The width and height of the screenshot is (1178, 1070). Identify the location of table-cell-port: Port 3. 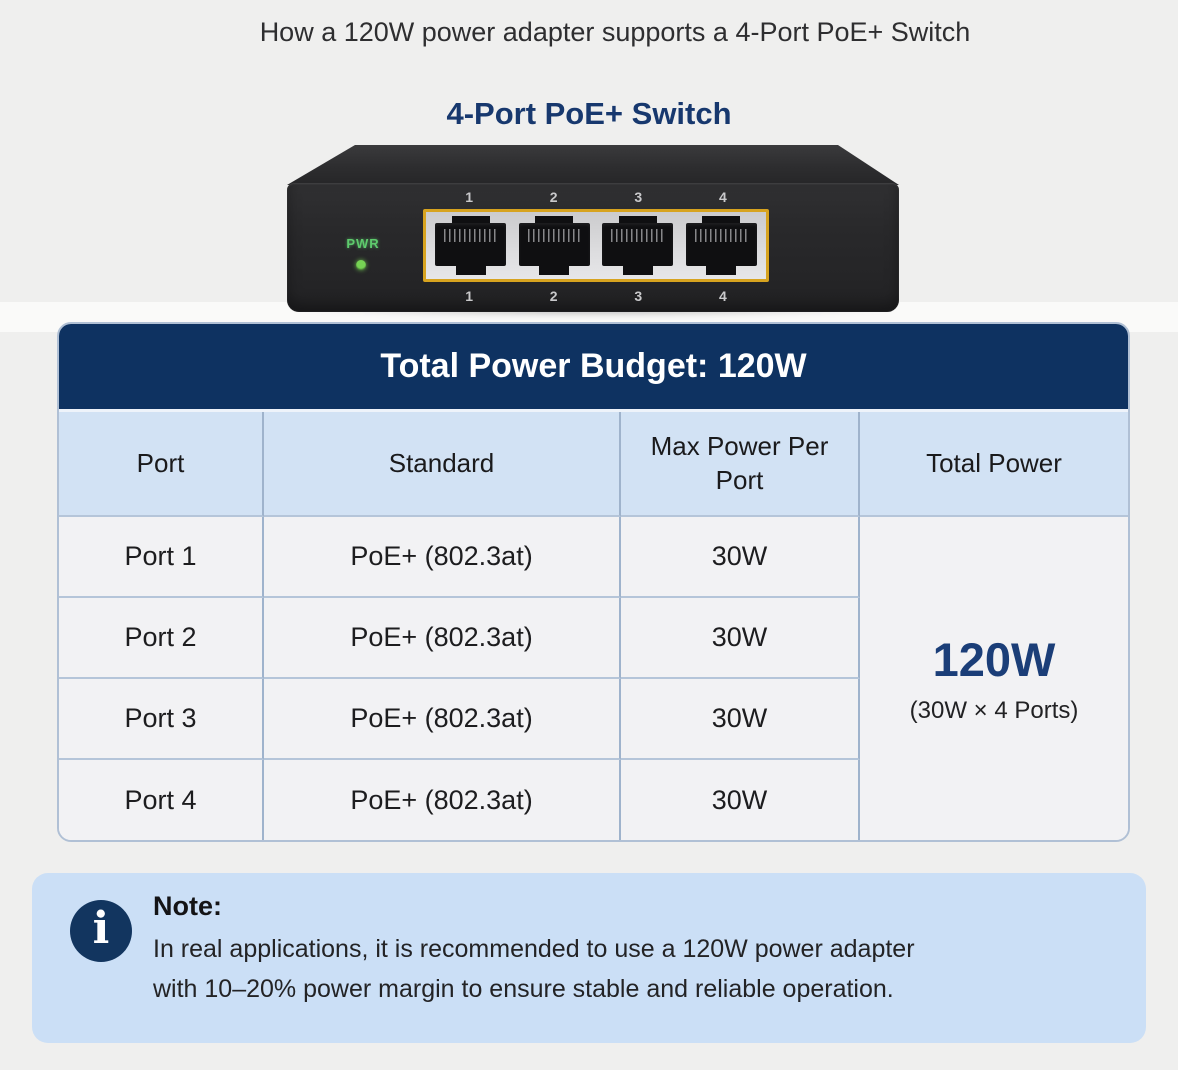
(161, 719).